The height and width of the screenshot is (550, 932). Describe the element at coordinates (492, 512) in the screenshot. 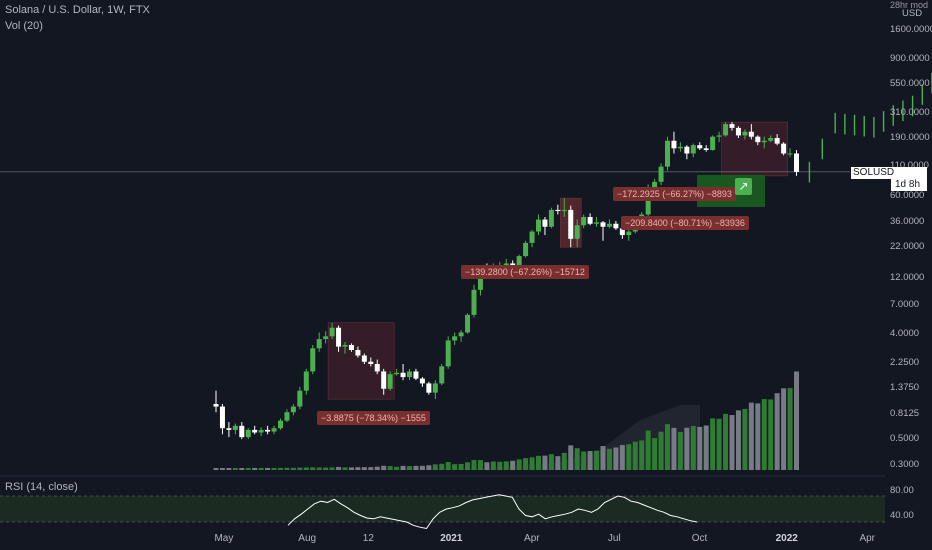

I see `rsi-line` at that location.